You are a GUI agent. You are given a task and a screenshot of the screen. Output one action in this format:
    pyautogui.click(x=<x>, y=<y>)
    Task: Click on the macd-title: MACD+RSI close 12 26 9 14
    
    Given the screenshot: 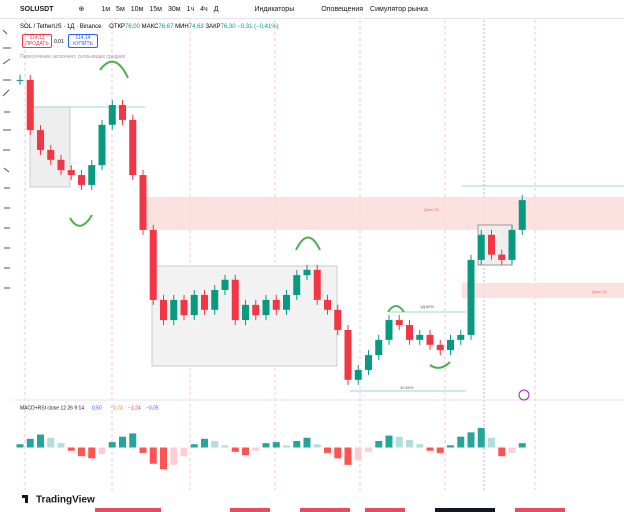 What is the action you would take?
    pyautogui.click(x=52, y=408)
    